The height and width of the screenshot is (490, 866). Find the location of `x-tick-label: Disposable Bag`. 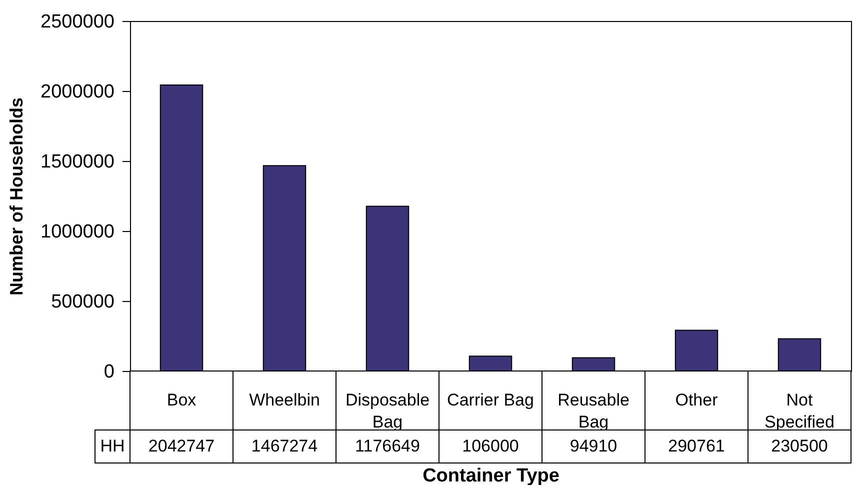

x-tick-label: Disposable Bag is located at coordinates (387, 411).